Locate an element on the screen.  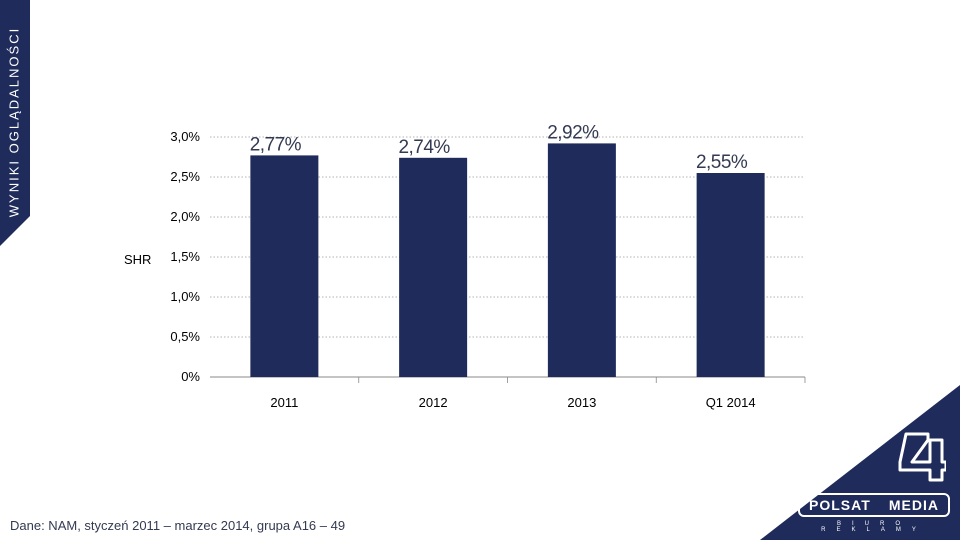
channel-4-logo-icon is located at coordinates (922, 457).